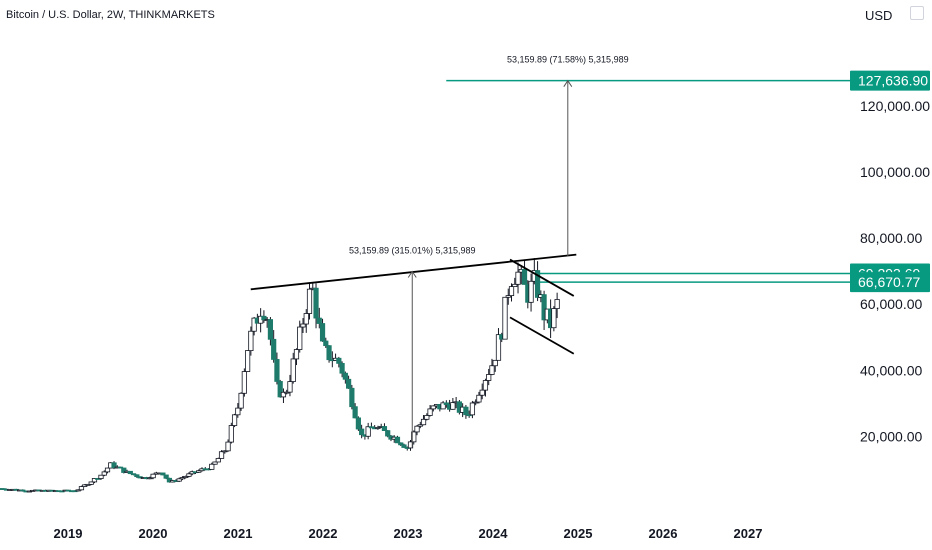  I want to click on x-tick-label: 2027, so click(748, 533).